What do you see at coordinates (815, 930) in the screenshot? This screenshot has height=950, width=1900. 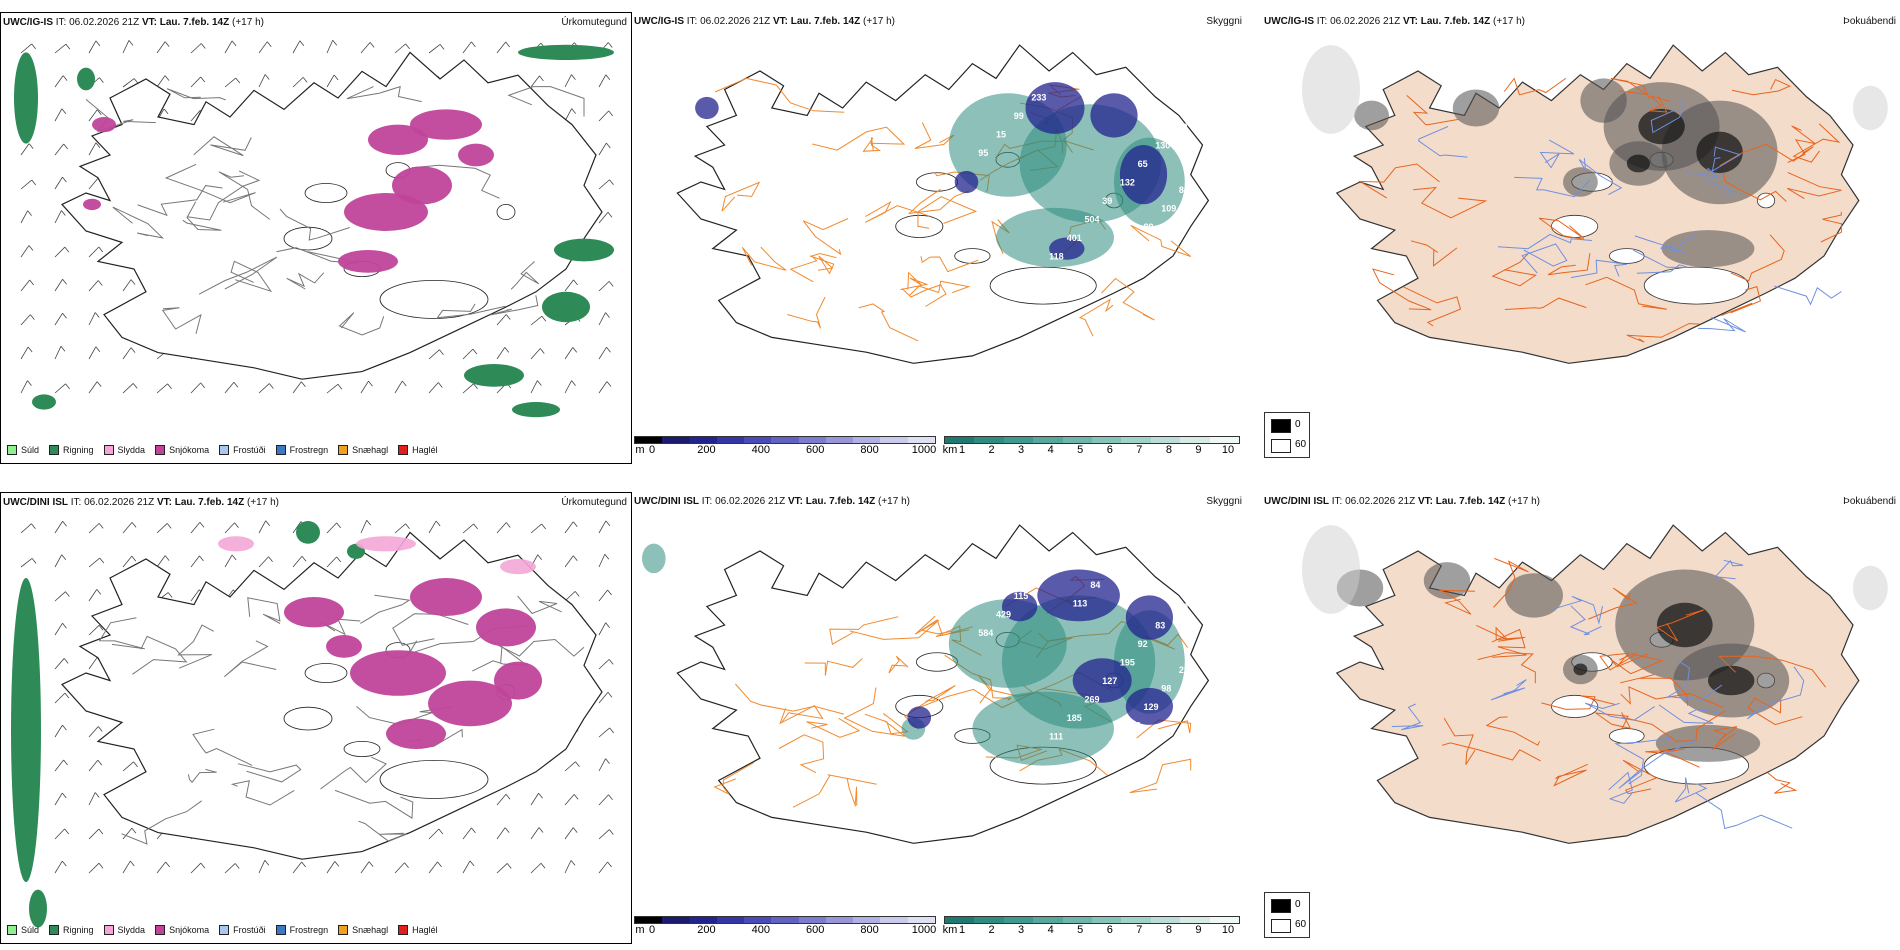 I see `colorbar-tick: 600` at bounding box center [815, 930].